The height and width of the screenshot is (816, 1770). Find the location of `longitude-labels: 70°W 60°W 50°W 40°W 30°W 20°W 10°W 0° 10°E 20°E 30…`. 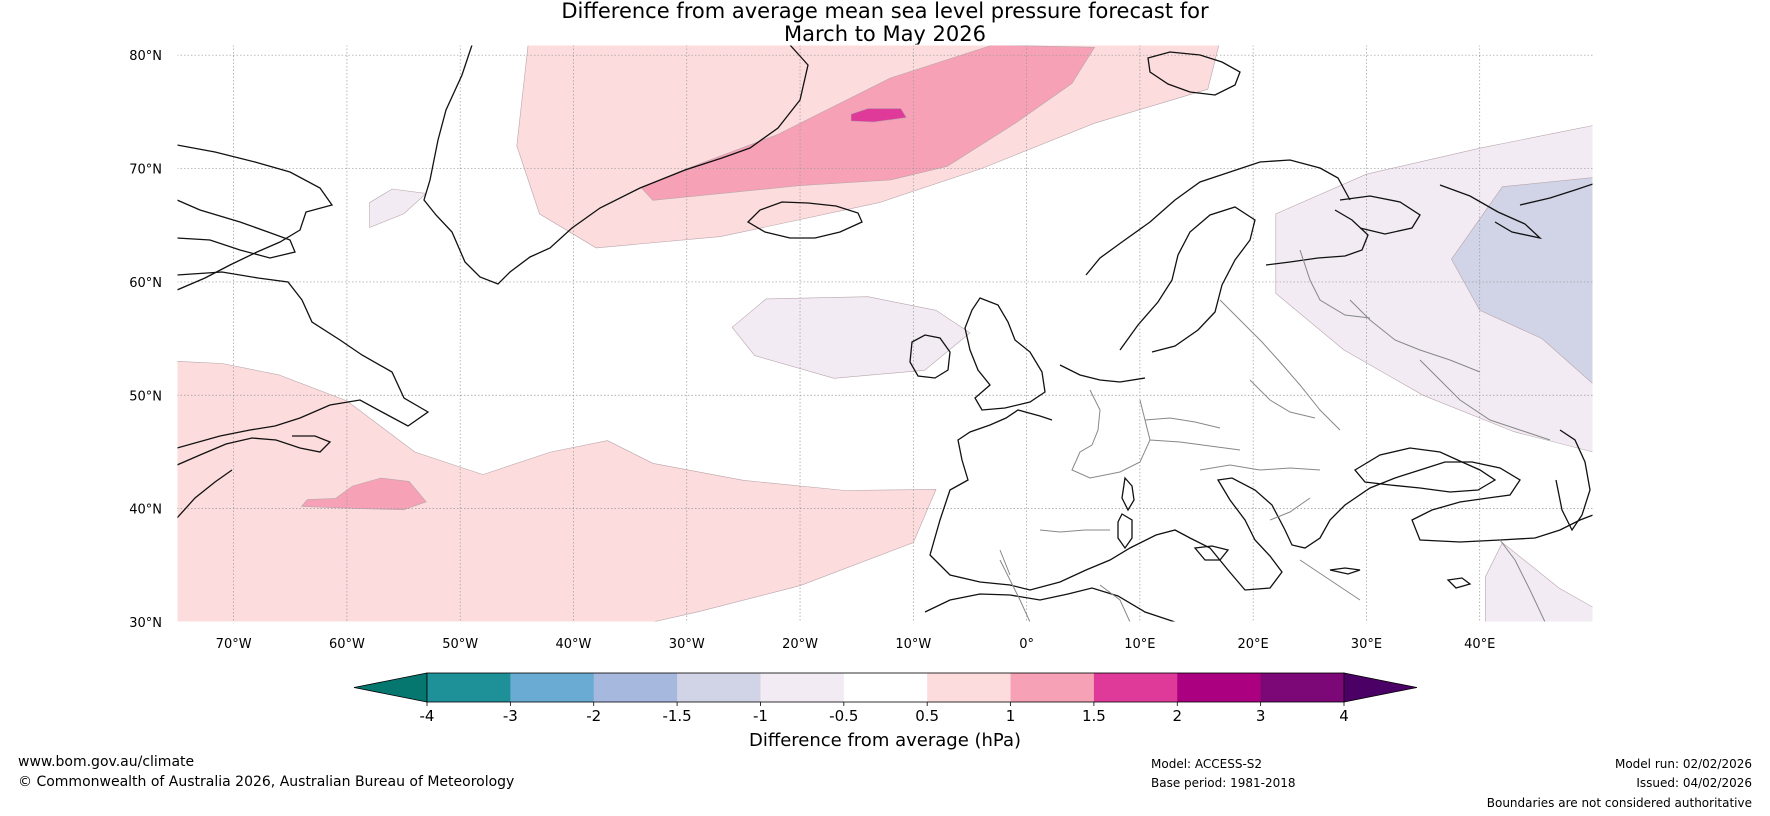

longitude-labels: 70°W 60°W 50°W 40°W 30°W 20°W 10°W 0° 10°E 20°E 30… is located at coordinates (856, 644).